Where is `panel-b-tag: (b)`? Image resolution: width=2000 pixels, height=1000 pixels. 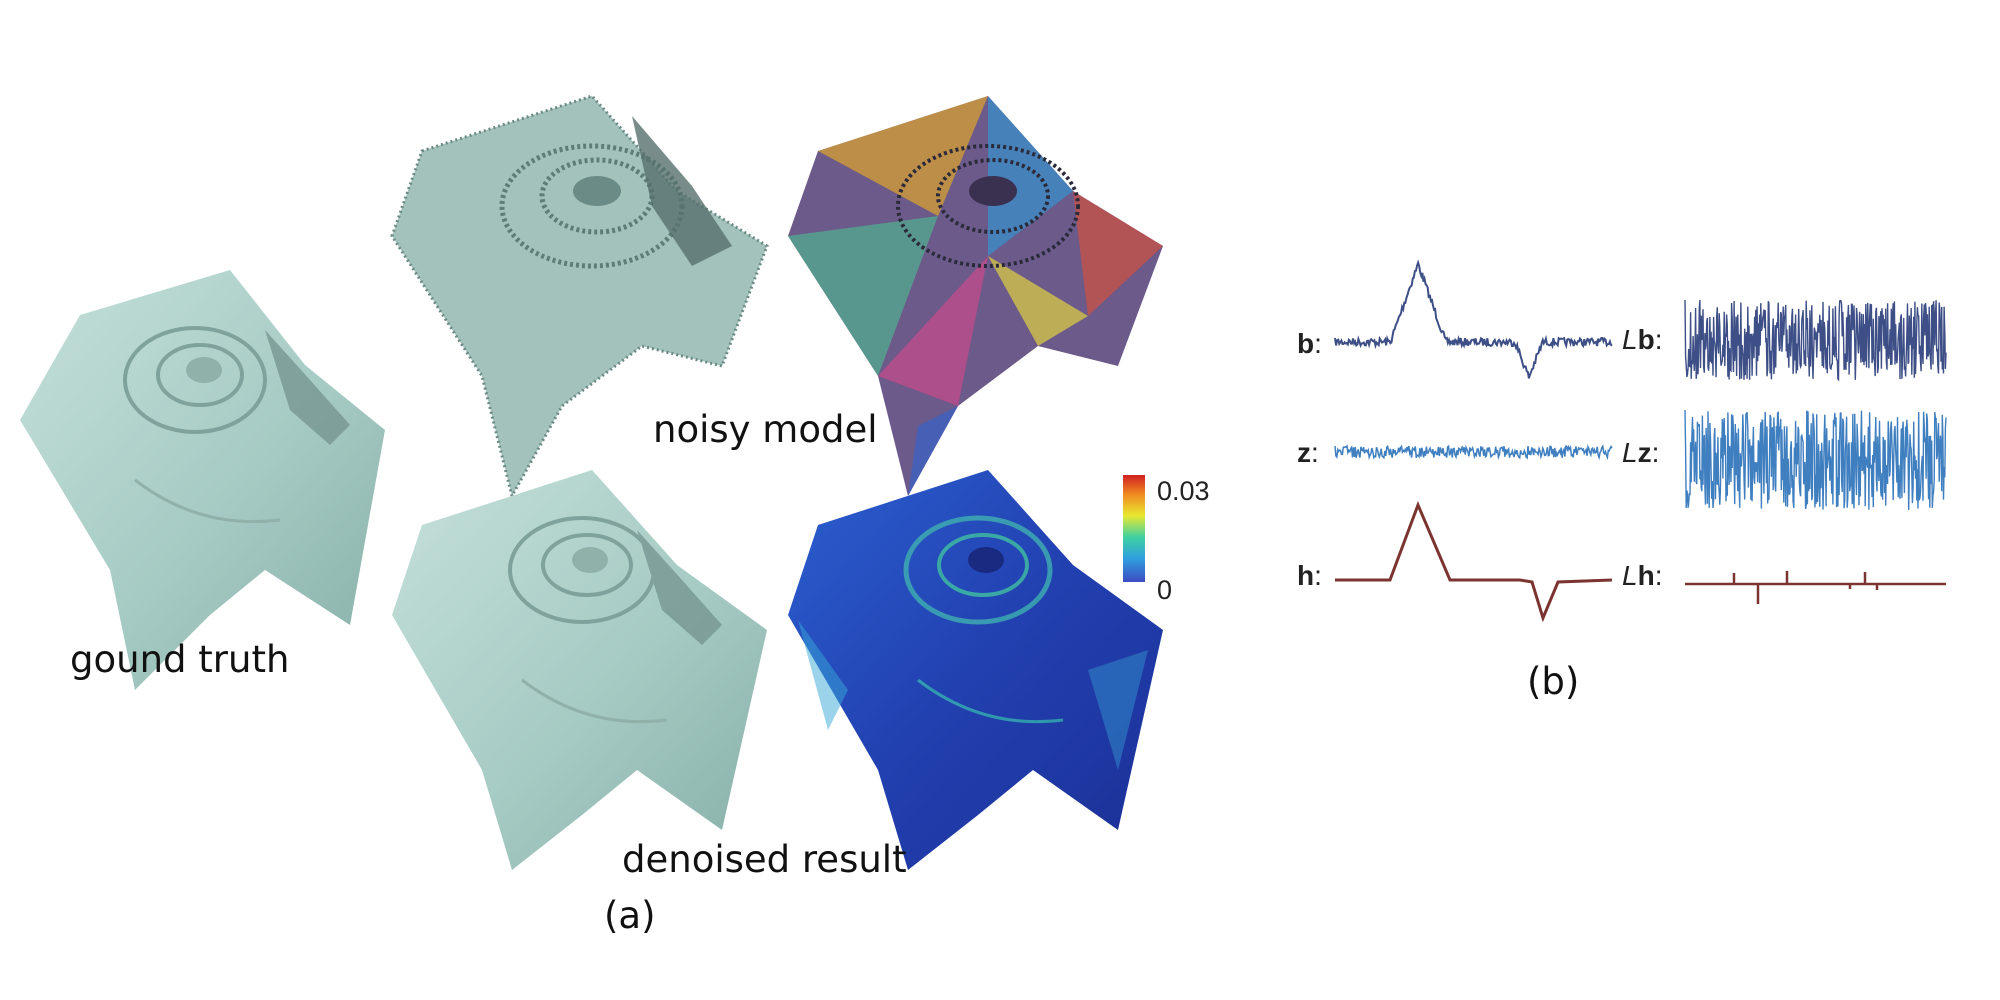
panel-b-tag: (b) is located at coordinates (1553, 681).